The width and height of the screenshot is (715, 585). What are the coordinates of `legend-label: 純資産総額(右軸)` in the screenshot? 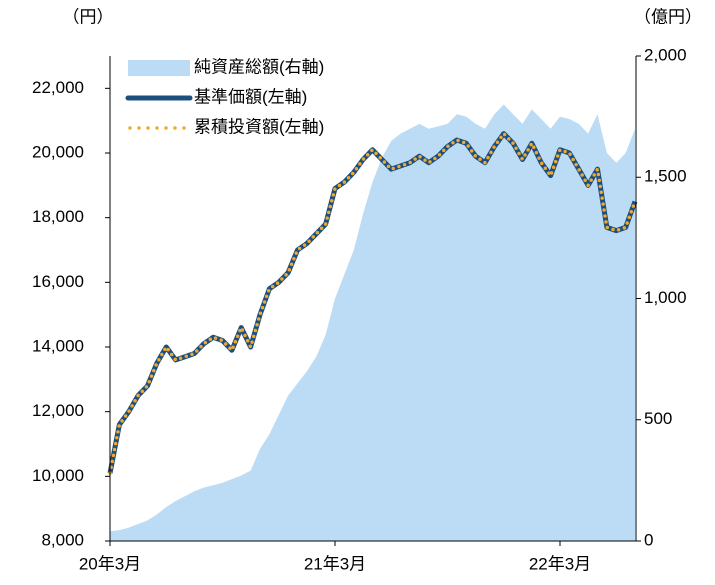 It's located at (259, 66).